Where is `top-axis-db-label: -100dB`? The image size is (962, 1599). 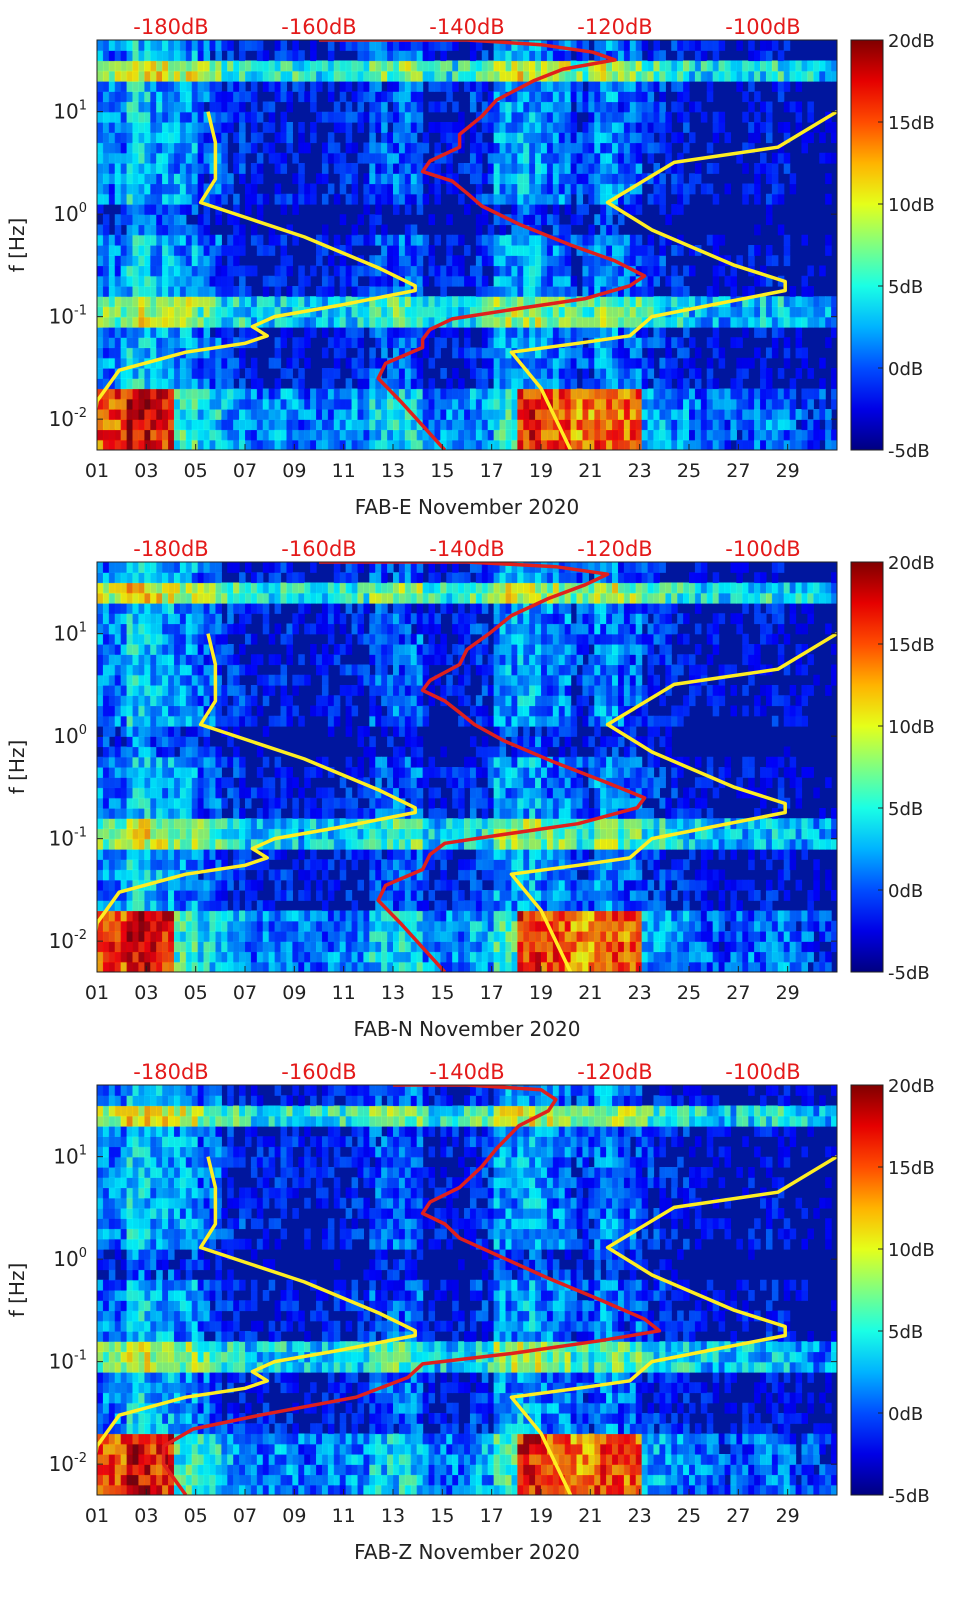
top-axis-db-label: -100dB is located at coordinates (762, 1072).